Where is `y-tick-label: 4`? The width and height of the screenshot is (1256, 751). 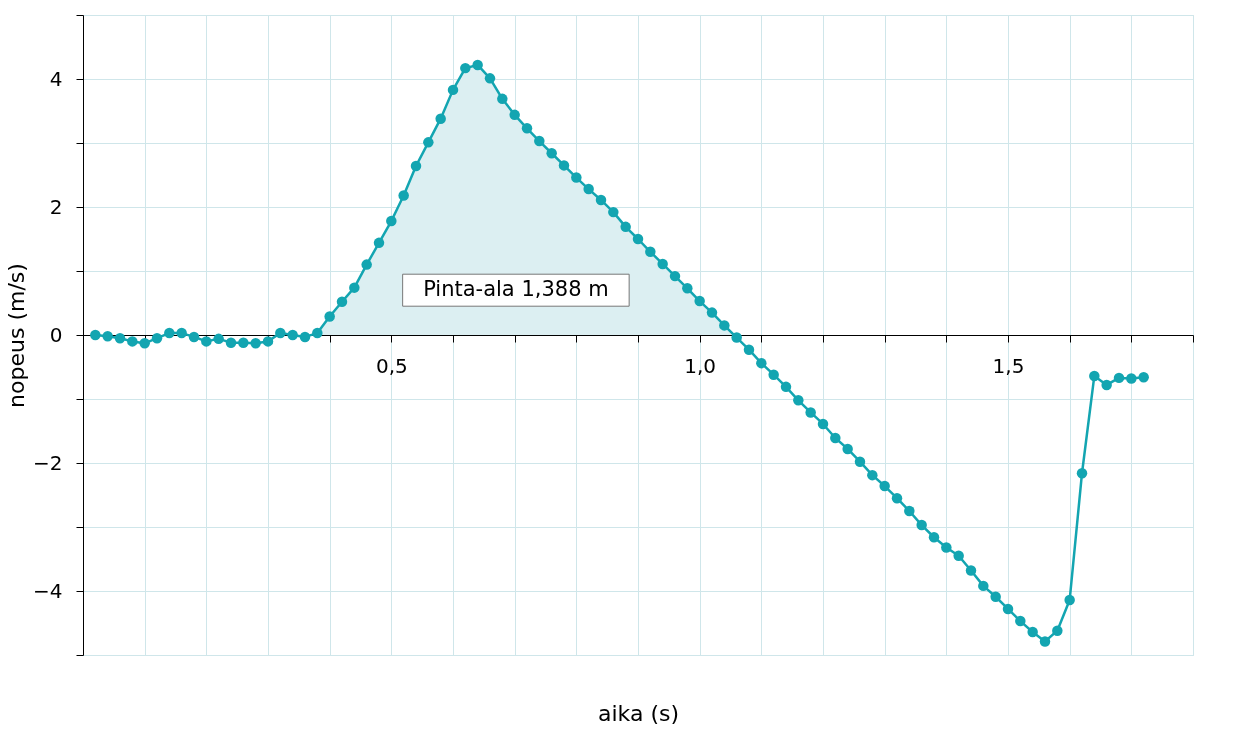
y-tick-label: 4 is located at coordinates (56, 78).